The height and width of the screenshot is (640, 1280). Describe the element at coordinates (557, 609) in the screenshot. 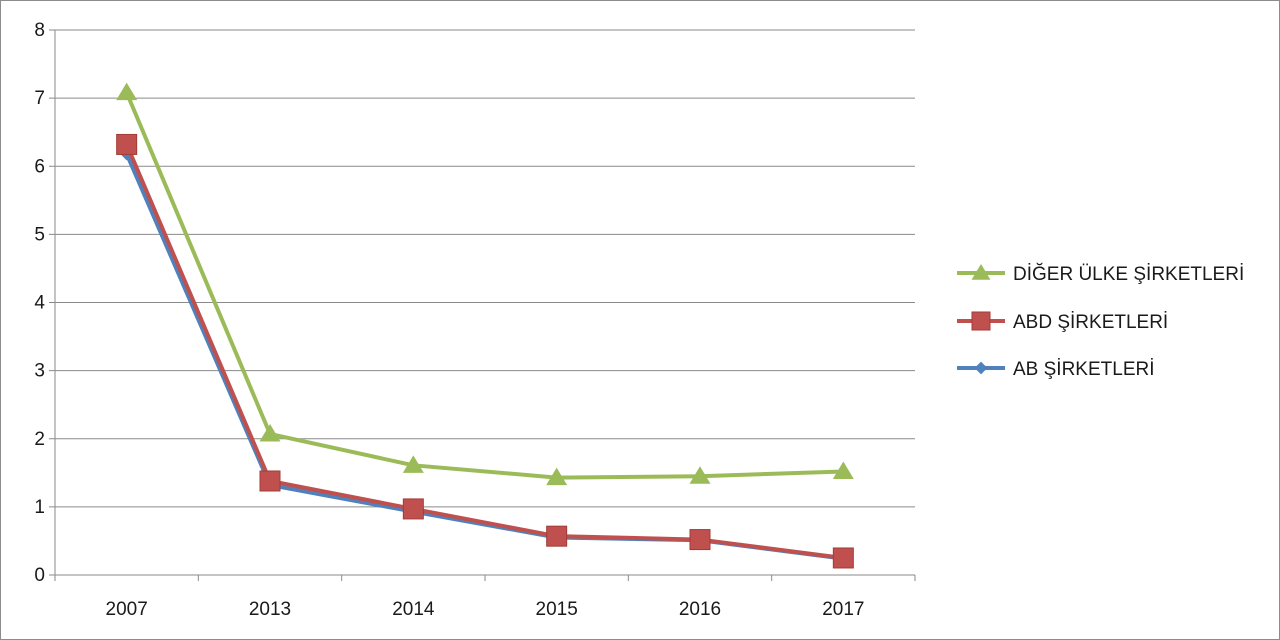

I see `x-tick-label: 2015` at that location.